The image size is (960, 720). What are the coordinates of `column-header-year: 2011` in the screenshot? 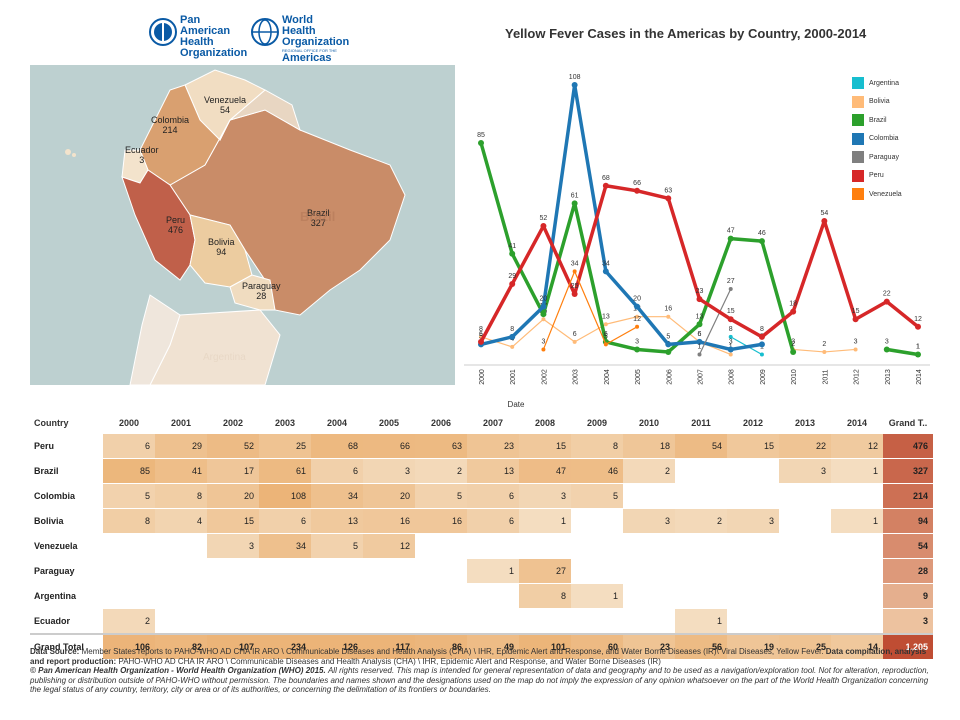 It's located at (701, 423).